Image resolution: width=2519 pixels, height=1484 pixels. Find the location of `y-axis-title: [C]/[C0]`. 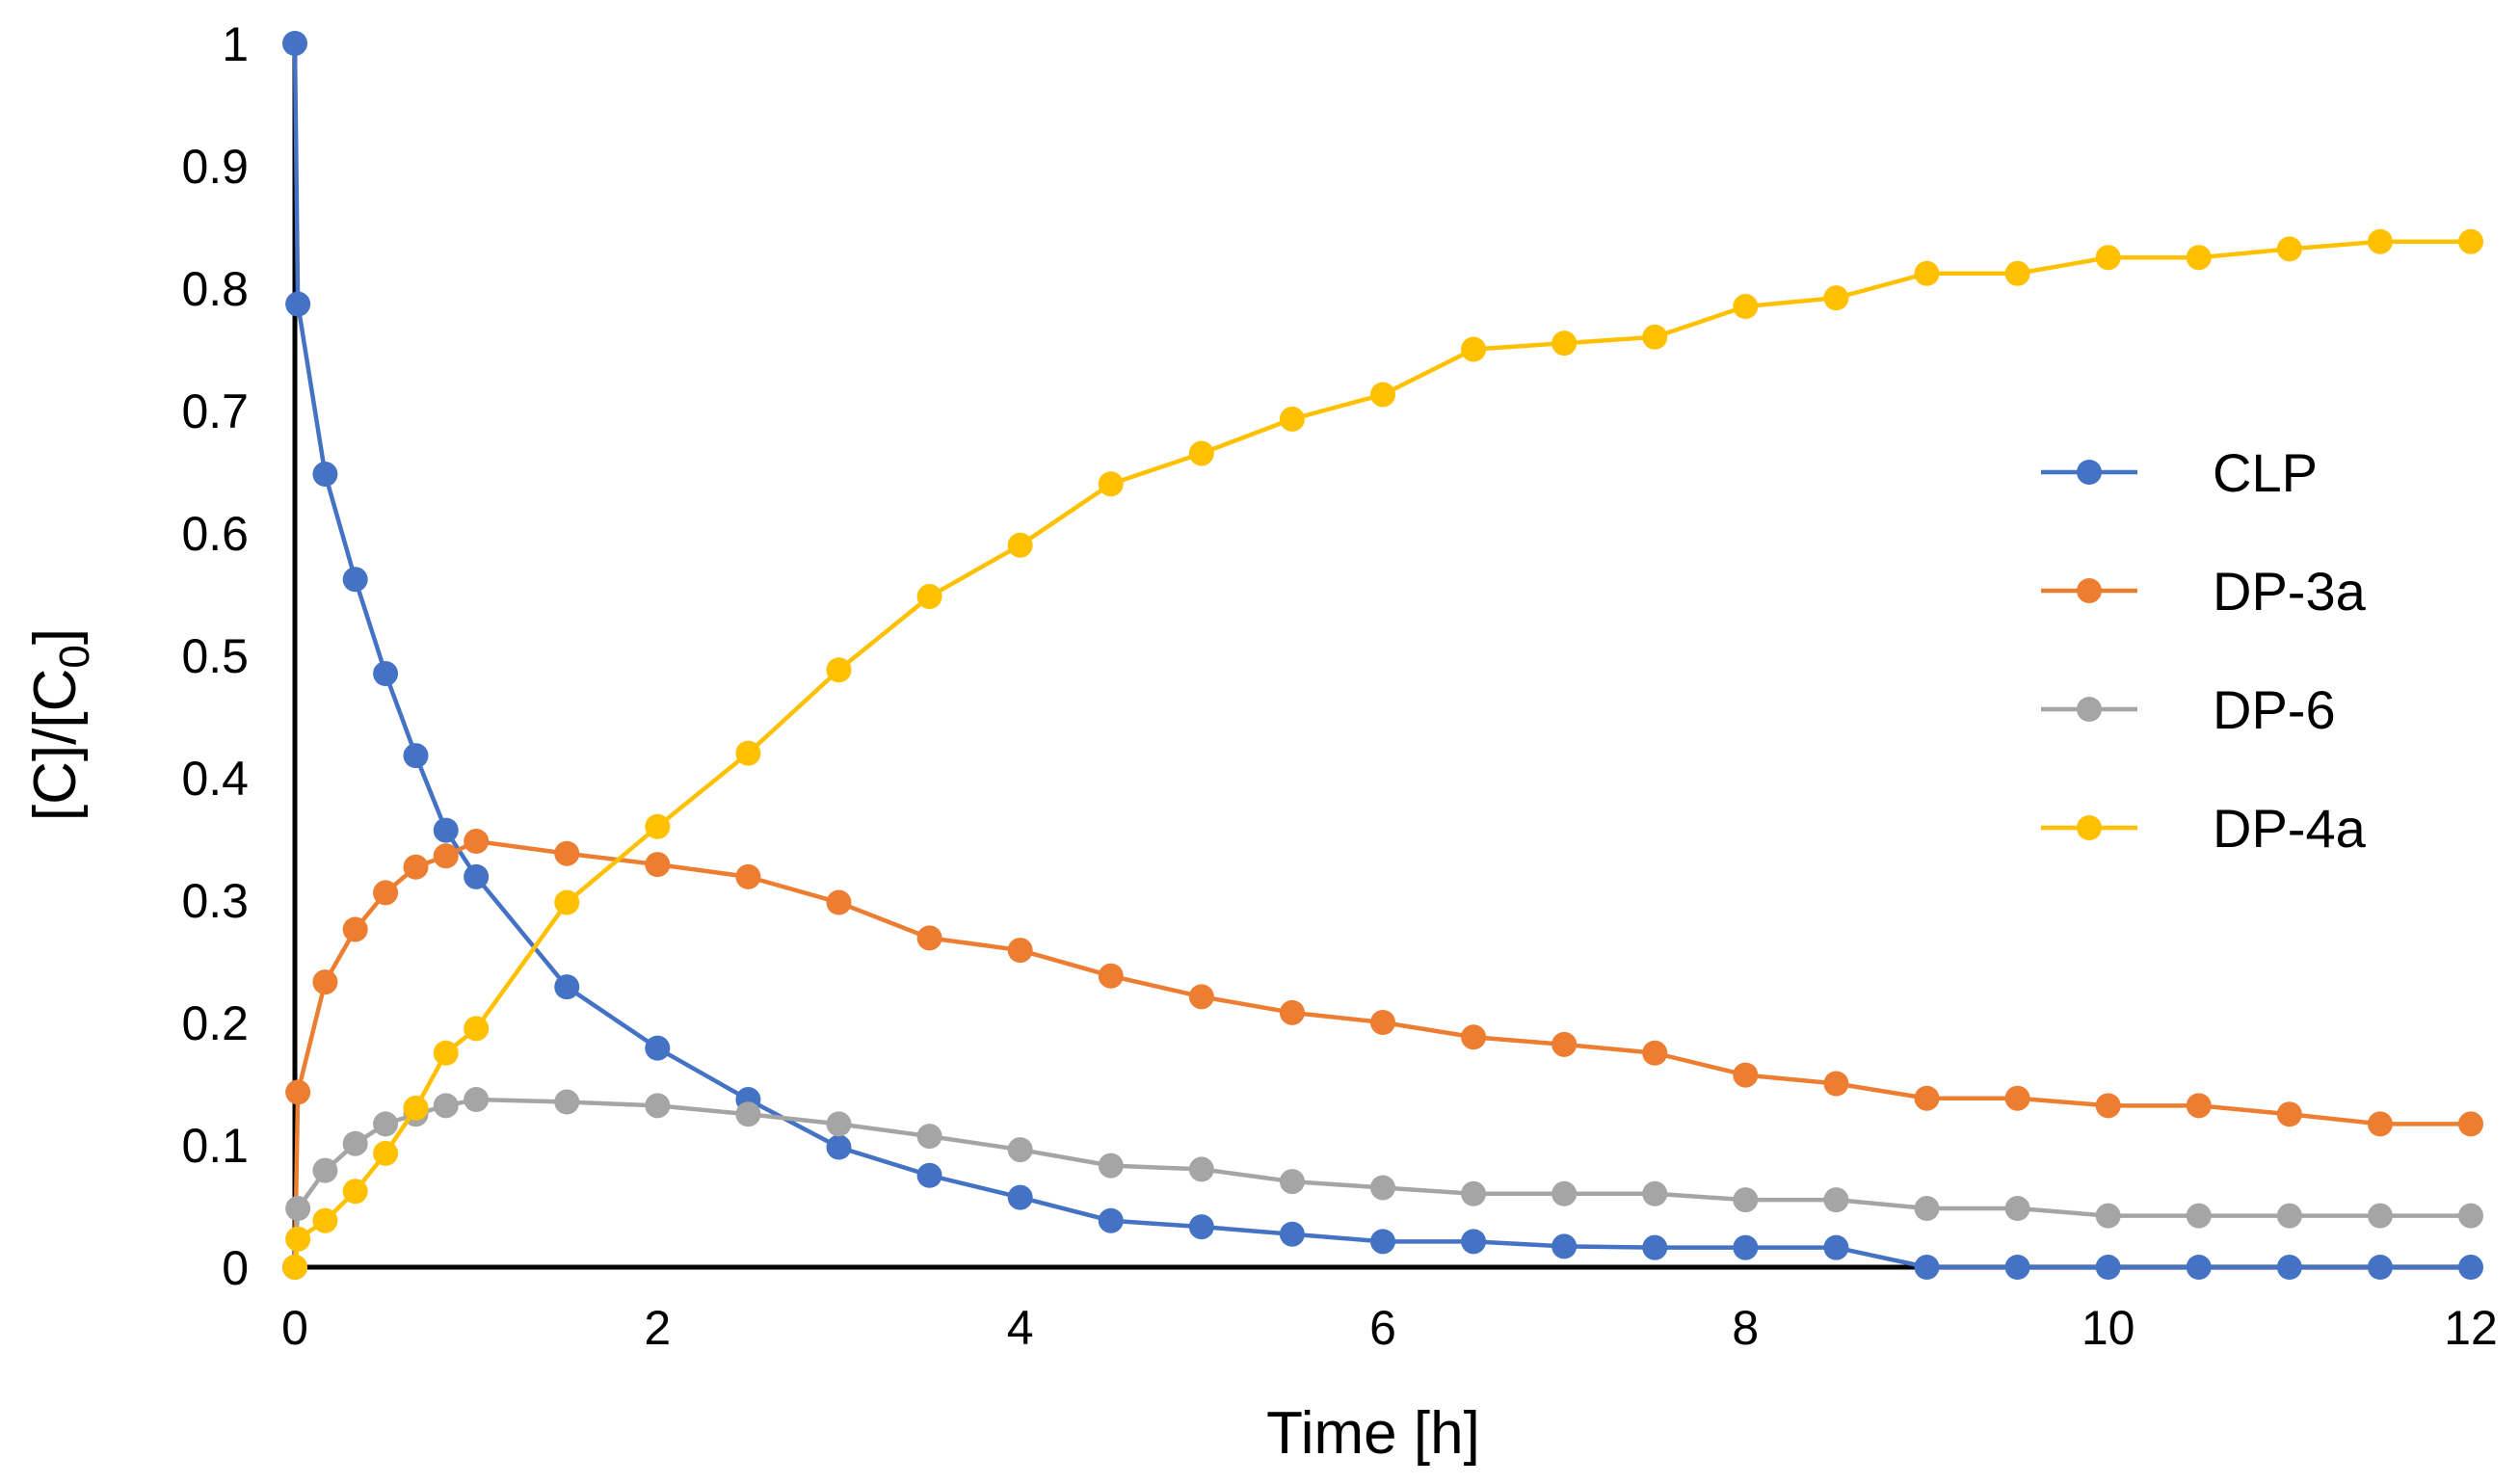

y-axis-title: [C]/[C0] is located at coordinates (60, 724).